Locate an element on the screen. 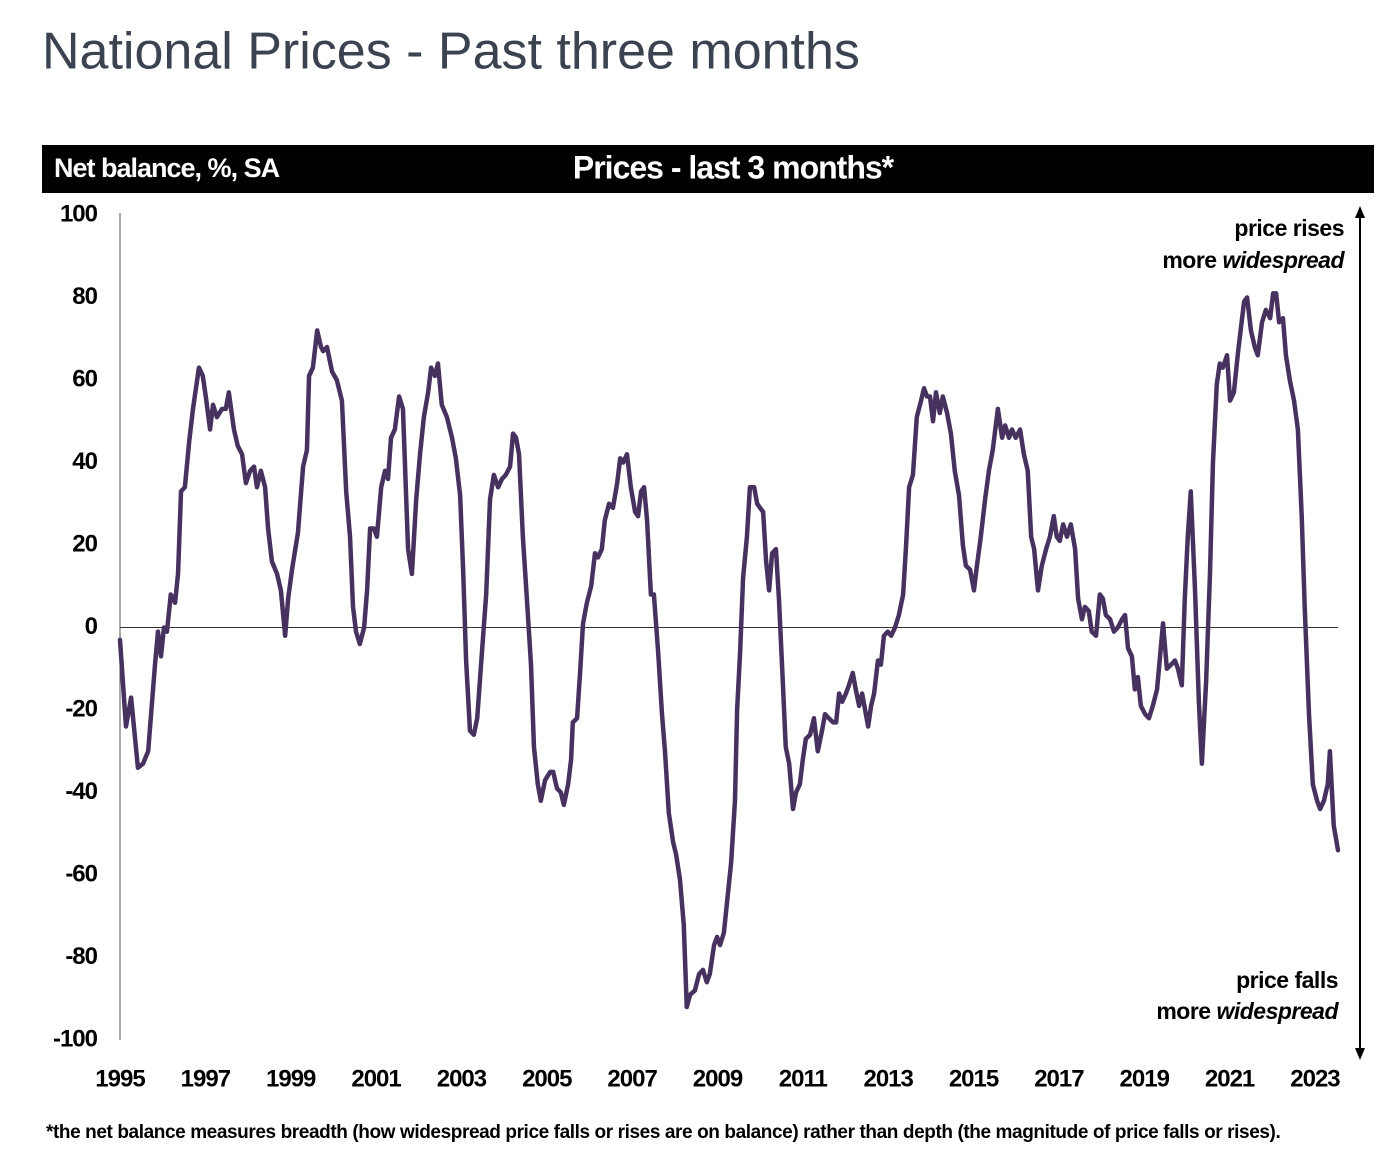 The image size is (1390, 1170). x-tick-label: 2001 is located at coordinates (376, 1078).